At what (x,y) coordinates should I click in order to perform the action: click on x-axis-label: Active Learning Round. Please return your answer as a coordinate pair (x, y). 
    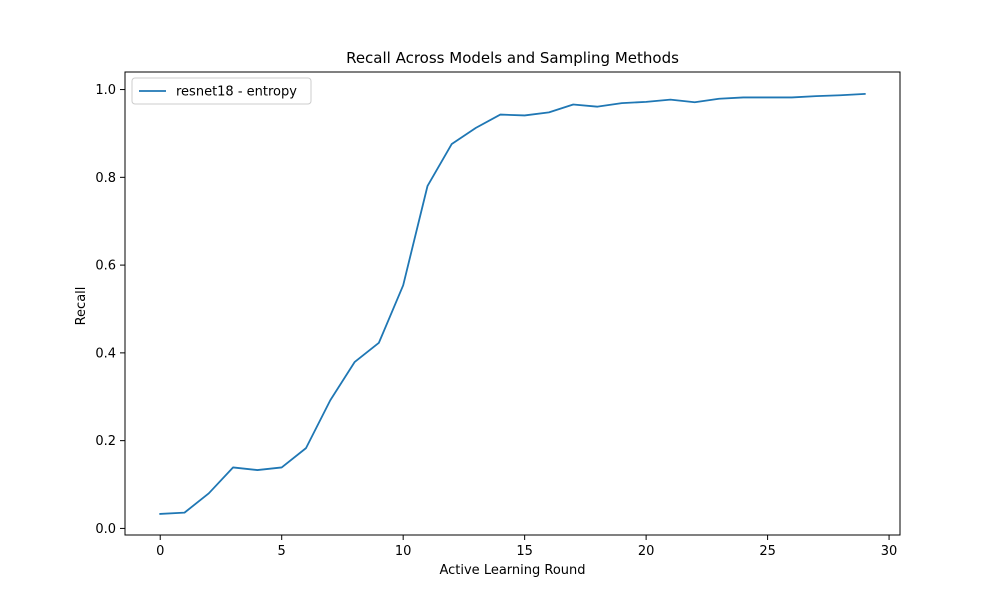
    Looking at the image, I should click on (512, 570).